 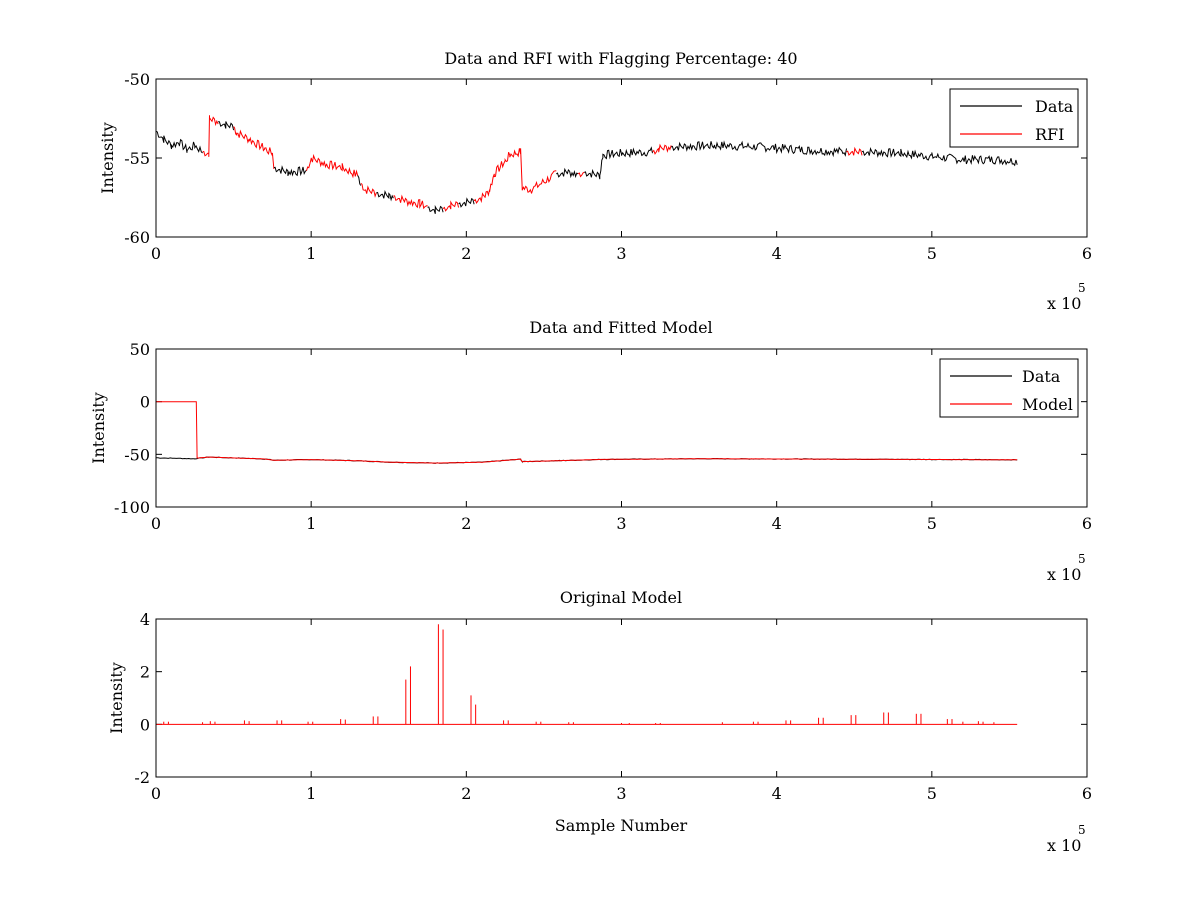 What do you see at coordinates (311, 793) in the screenshot?
I see `subplot-original-model-xtick-label: 1` at bounding box center [311, 793].